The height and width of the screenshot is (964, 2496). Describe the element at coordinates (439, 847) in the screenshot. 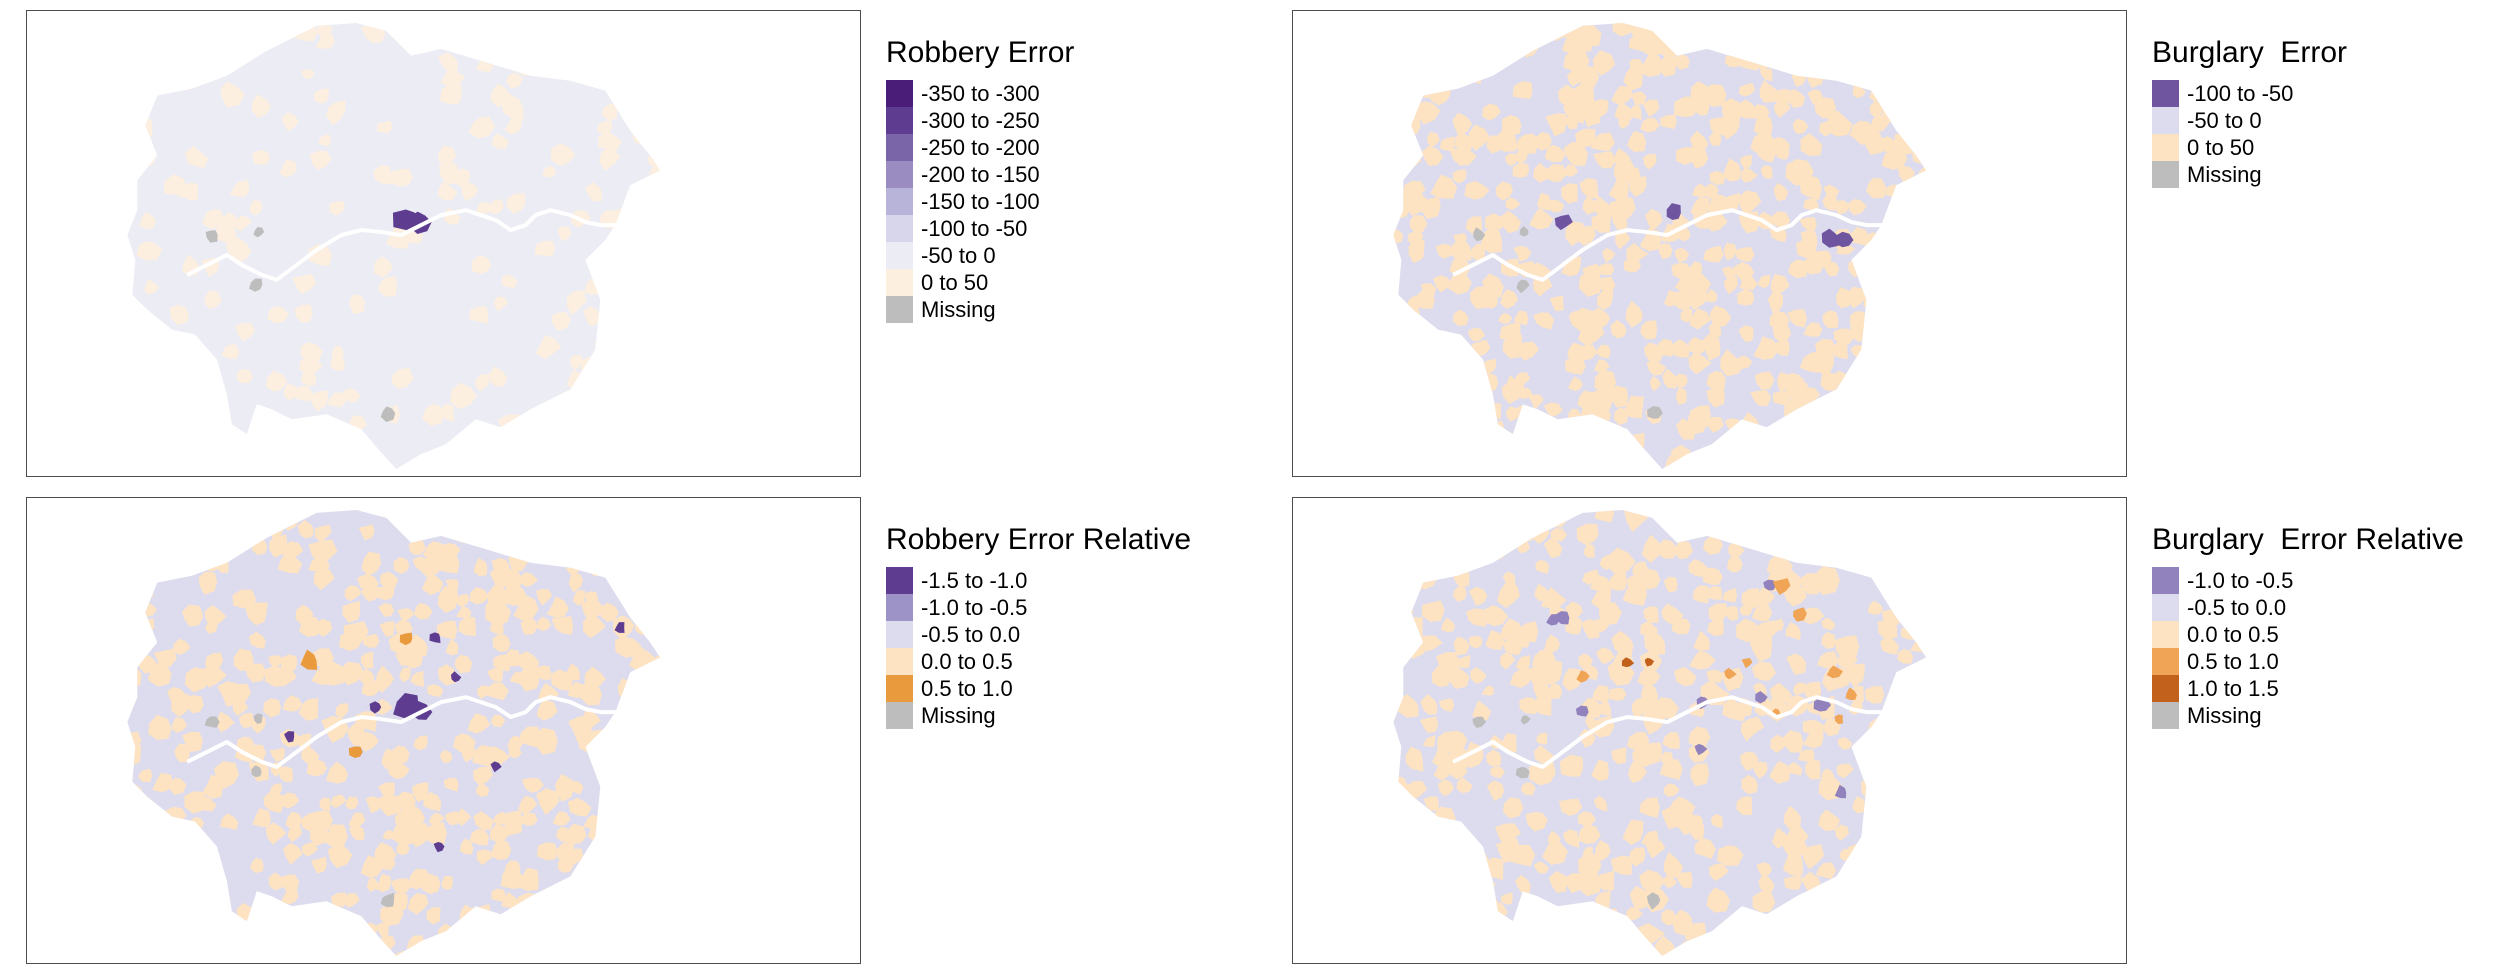

I see `ward-area-low` at that location.